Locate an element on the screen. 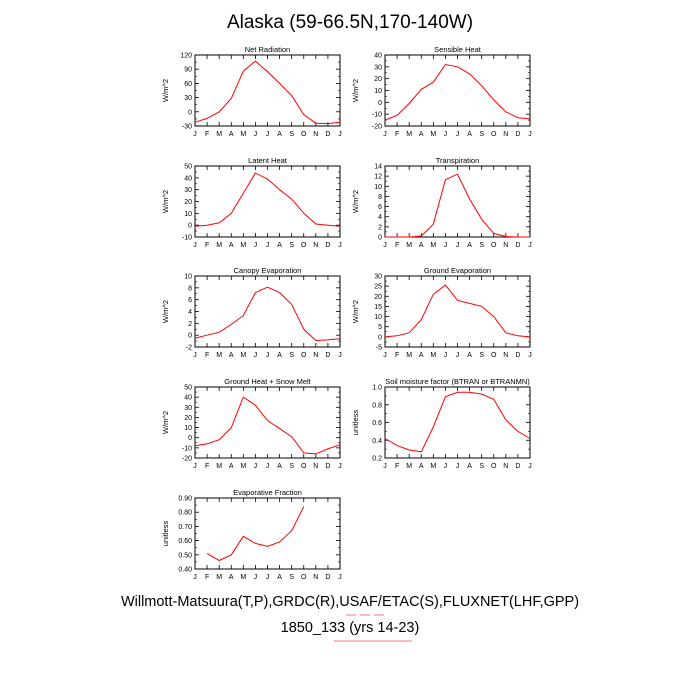  y-tick-label: 10 is located at coordinates (378, 317).